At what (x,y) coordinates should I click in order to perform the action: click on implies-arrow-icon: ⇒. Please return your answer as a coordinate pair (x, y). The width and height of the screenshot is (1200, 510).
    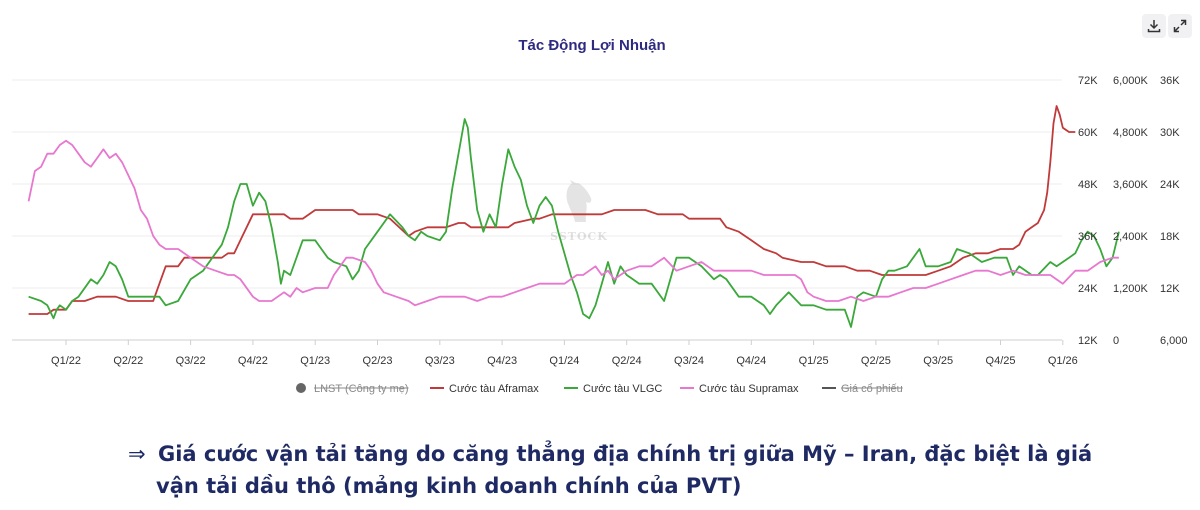
    Looking at the image, I should click on (137, 454).